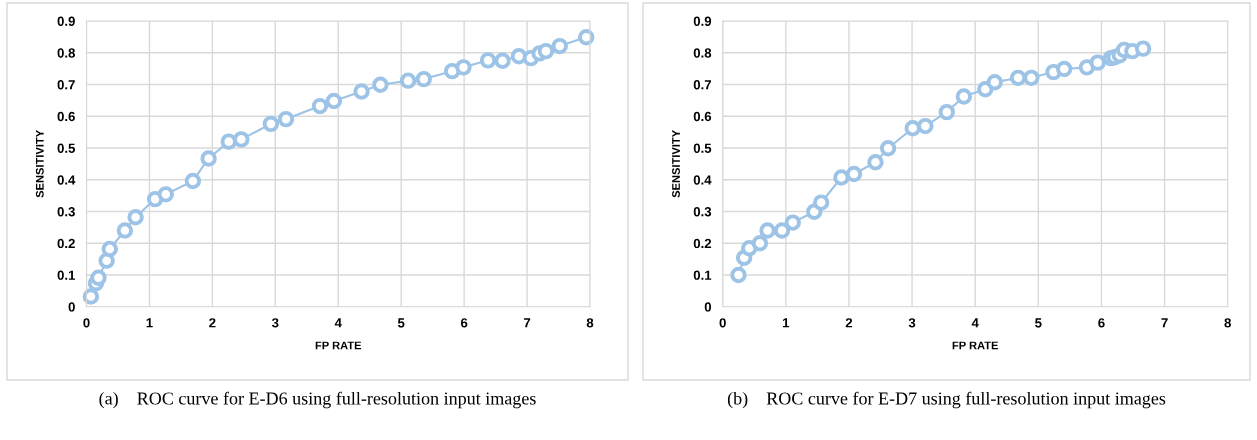 The image size is (1257, 440). What do you see at coordinates (317, 400) in the screenshot?
I see `text: (a) ROC curve for E-D6 using full-resolution input images` at bounding box center [317, 400].